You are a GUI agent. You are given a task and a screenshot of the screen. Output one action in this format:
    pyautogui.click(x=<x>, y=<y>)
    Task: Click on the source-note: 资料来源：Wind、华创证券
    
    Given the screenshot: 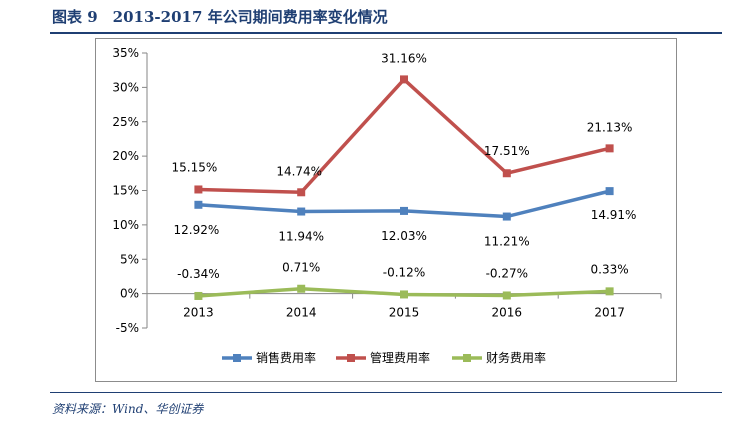 What is the action you would take?
    pyautogui.click(x=128, y=409)
    